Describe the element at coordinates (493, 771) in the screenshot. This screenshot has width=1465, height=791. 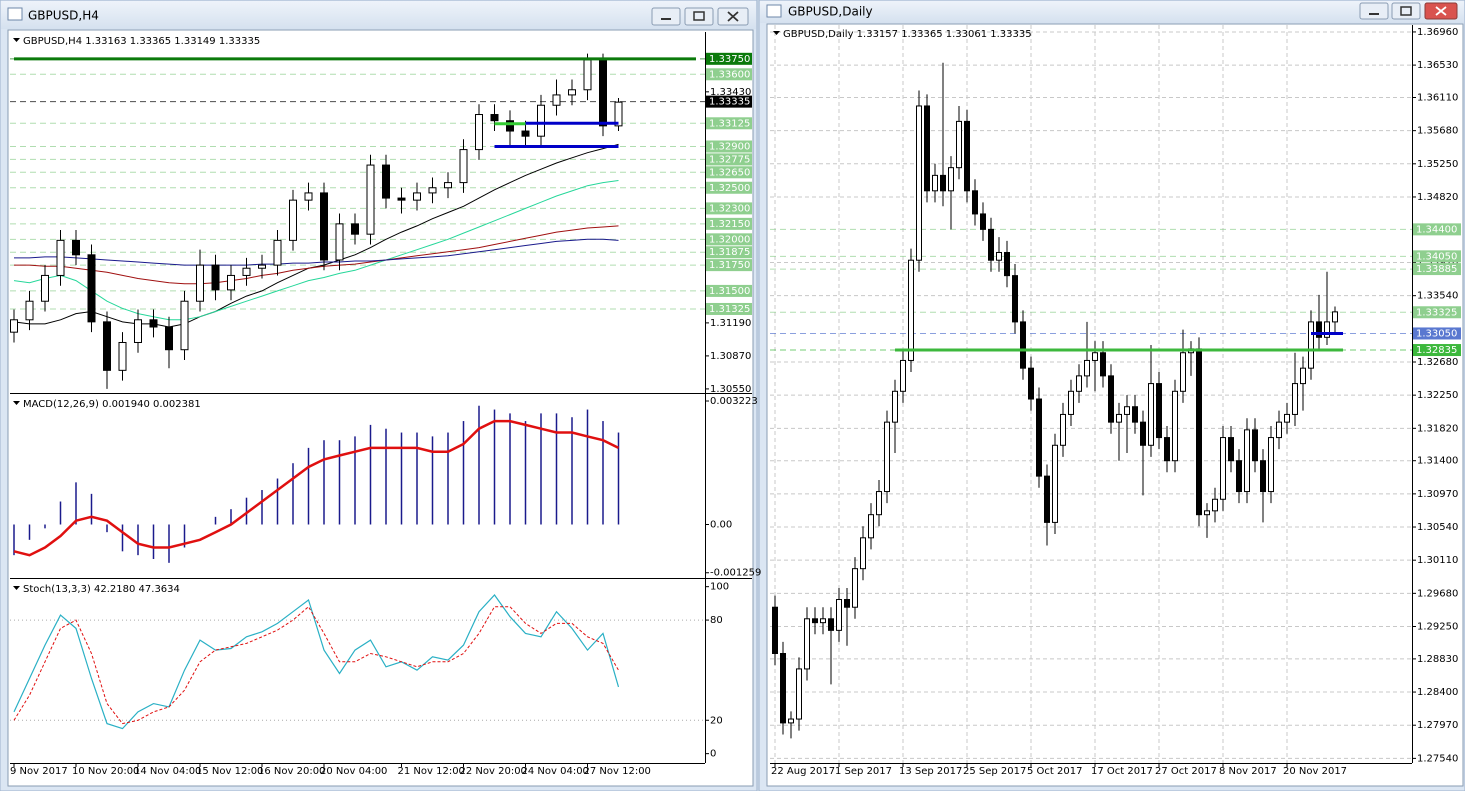
I see `x-tick-label: 22 Nov 20:00` at that location.